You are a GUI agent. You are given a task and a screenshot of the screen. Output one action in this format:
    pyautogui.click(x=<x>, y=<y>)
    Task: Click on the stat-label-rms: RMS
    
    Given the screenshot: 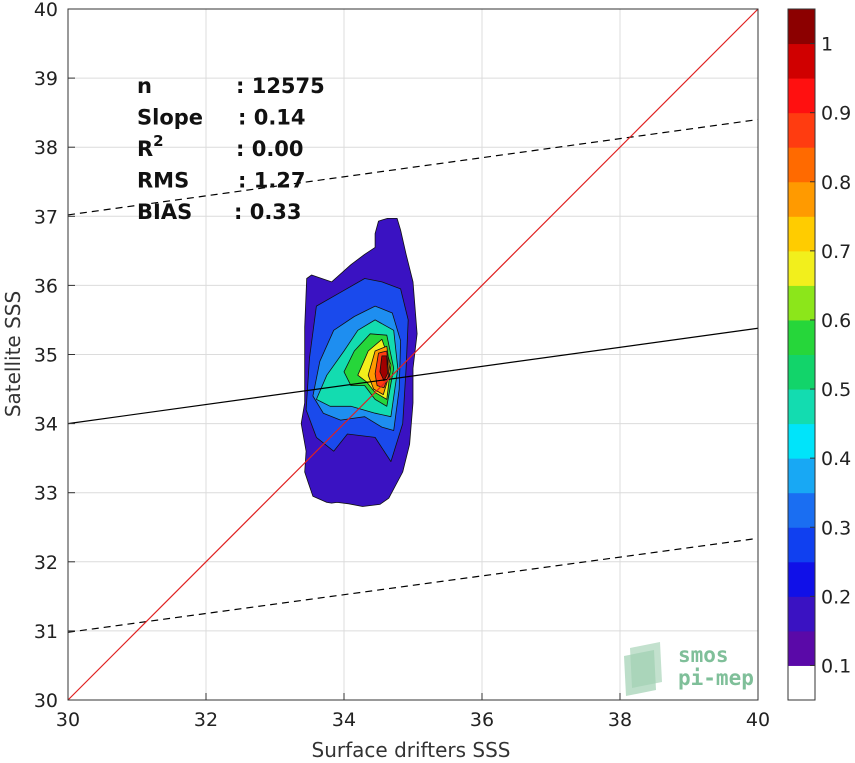 What is the action you would take?
    pyautogui.click(x=163, y=181)
    